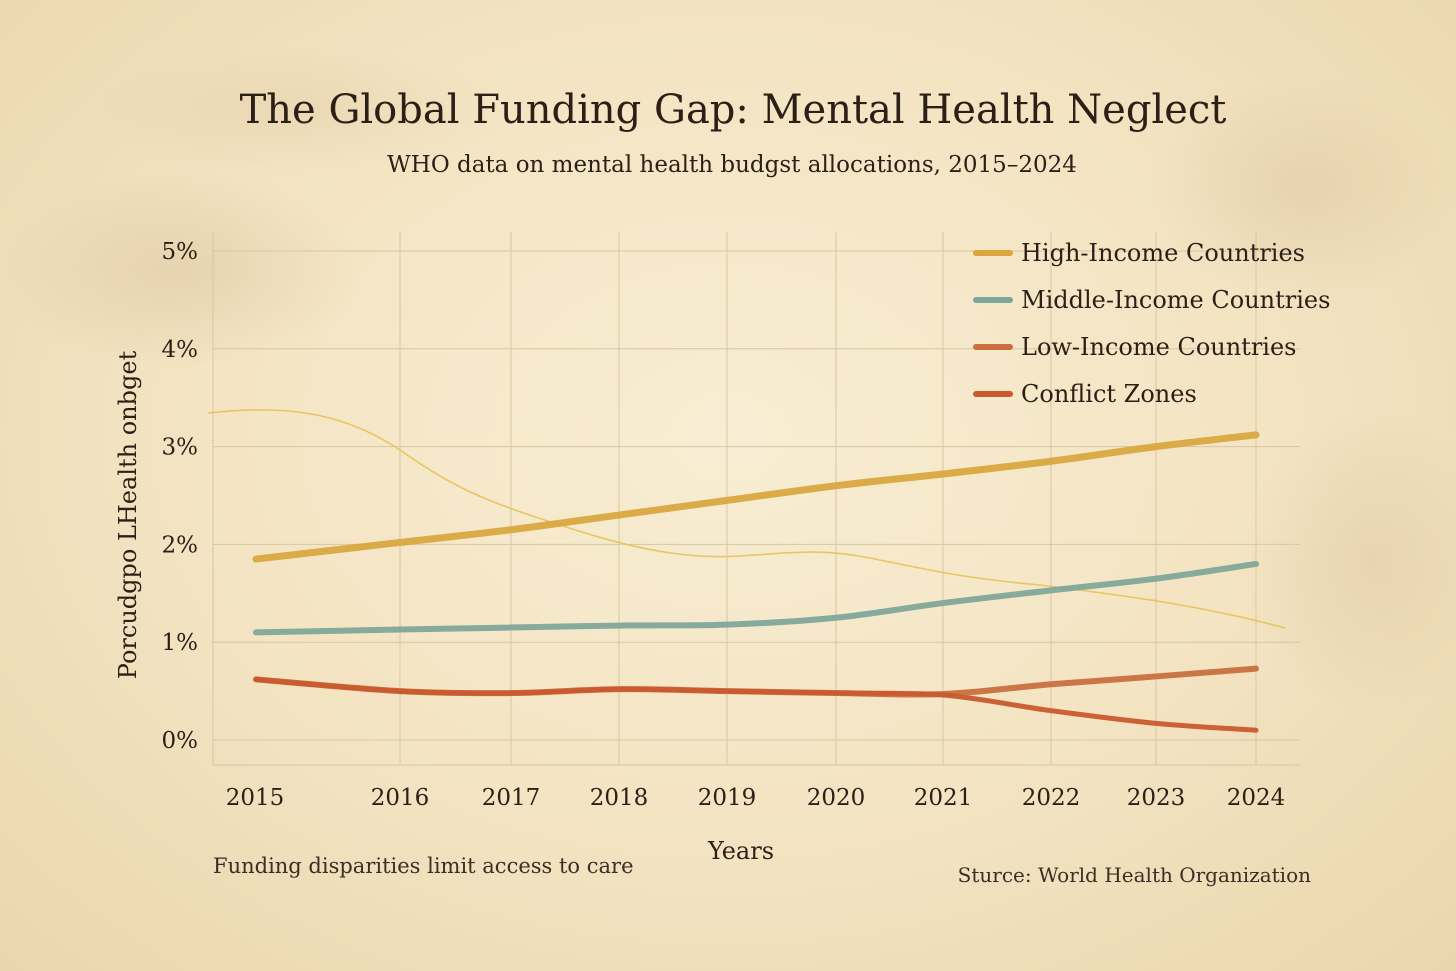  Describe the element at coordinates (1134, 875) in the screenshot. I see `source-note: Sturce: World Health Organization` at that location.